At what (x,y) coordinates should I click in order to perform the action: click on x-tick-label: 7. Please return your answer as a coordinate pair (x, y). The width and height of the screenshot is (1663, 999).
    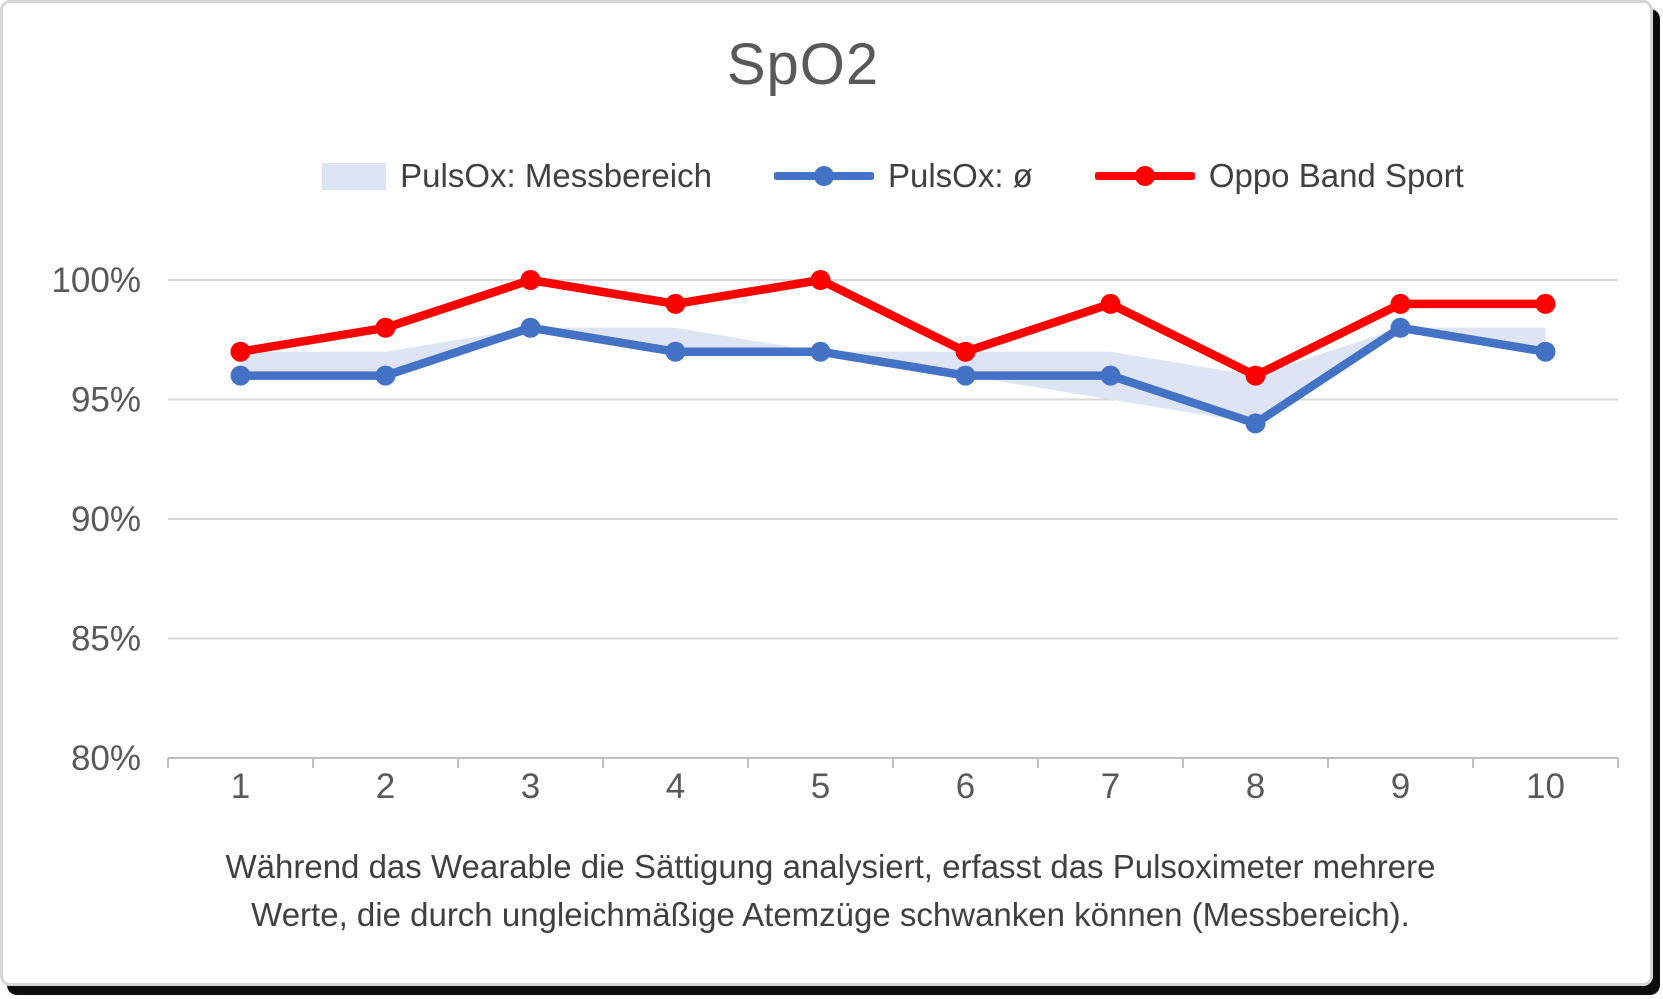
    Looking at the image, I should click on (1110, 786).